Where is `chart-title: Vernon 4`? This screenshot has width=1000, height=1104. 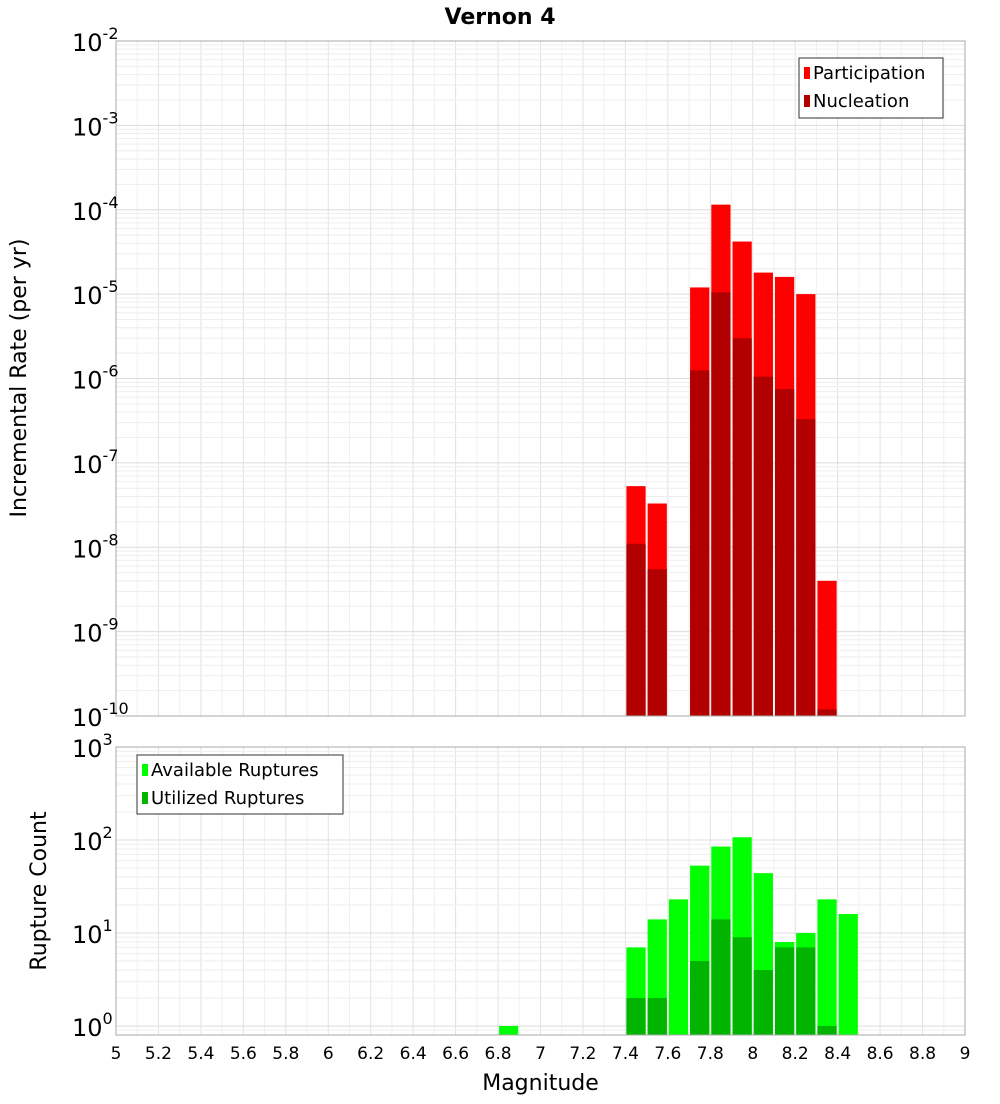 chart-title: Vernon 4 is located at coordinates (500, 17).